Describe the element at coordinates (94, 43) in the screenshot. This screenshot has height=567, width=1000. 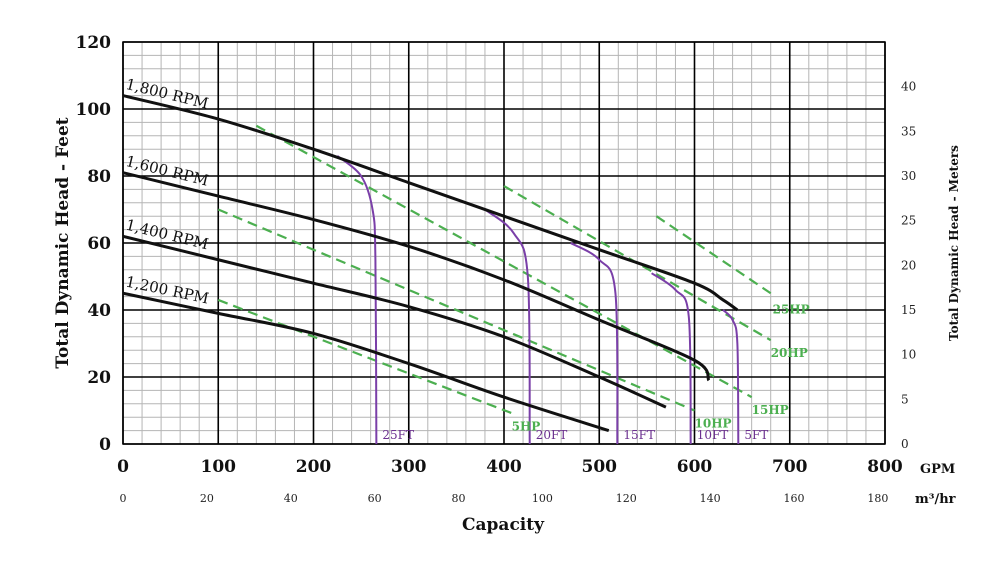
I see `y-tick-label: 120` at that location.